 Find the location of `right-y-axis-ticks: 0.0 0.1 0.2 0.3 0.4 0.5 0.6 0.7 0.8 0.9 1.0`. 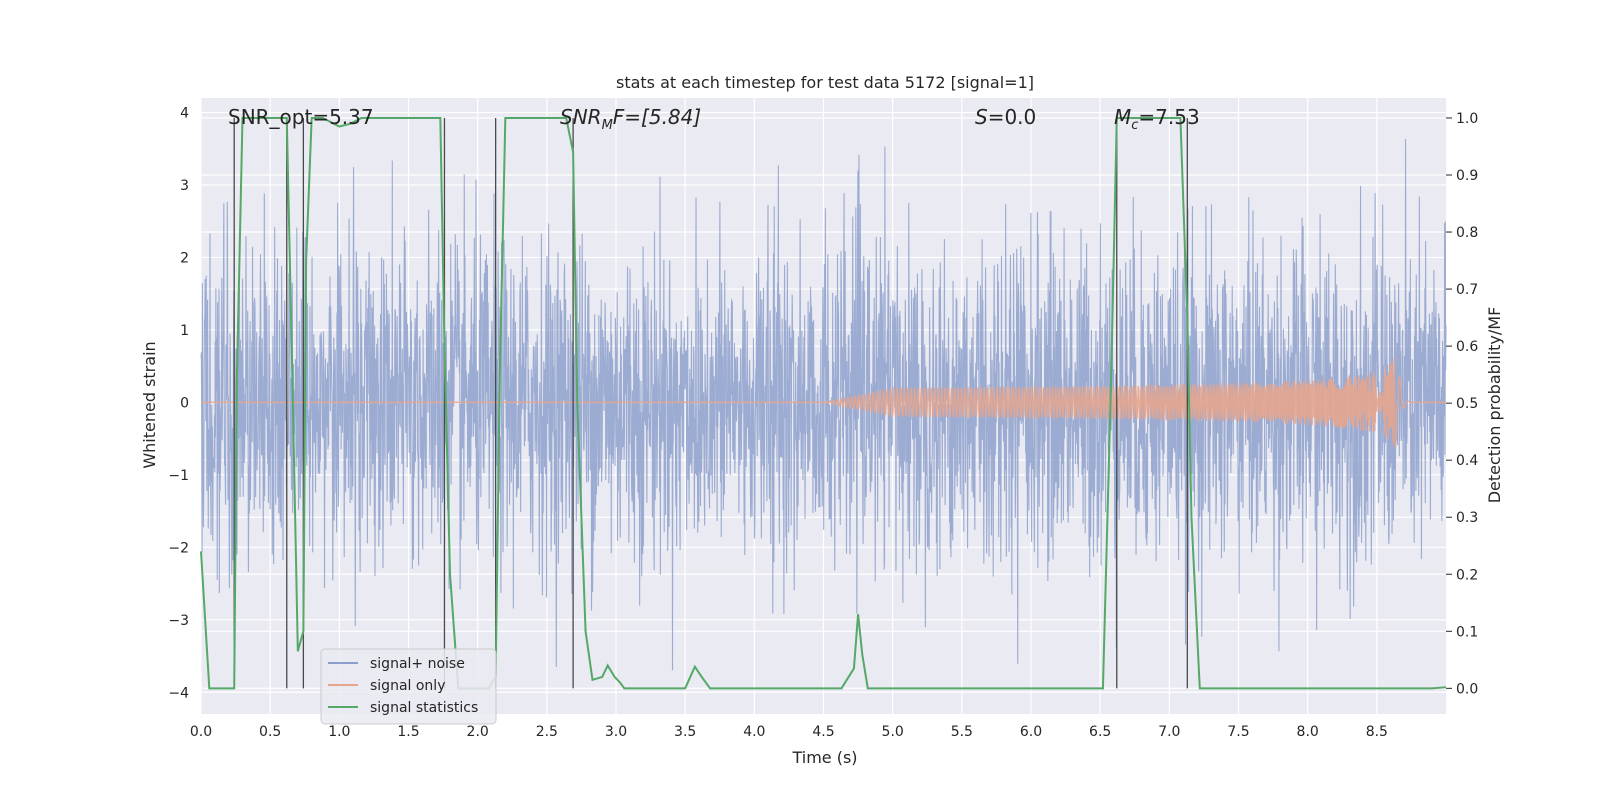

right-y-axis-ticks: 0.0 0.1 0.2 0.3 0.4 0.5 0.6 0.7 0.8 0.9 1.0 is located at coordinates (1462, 404).